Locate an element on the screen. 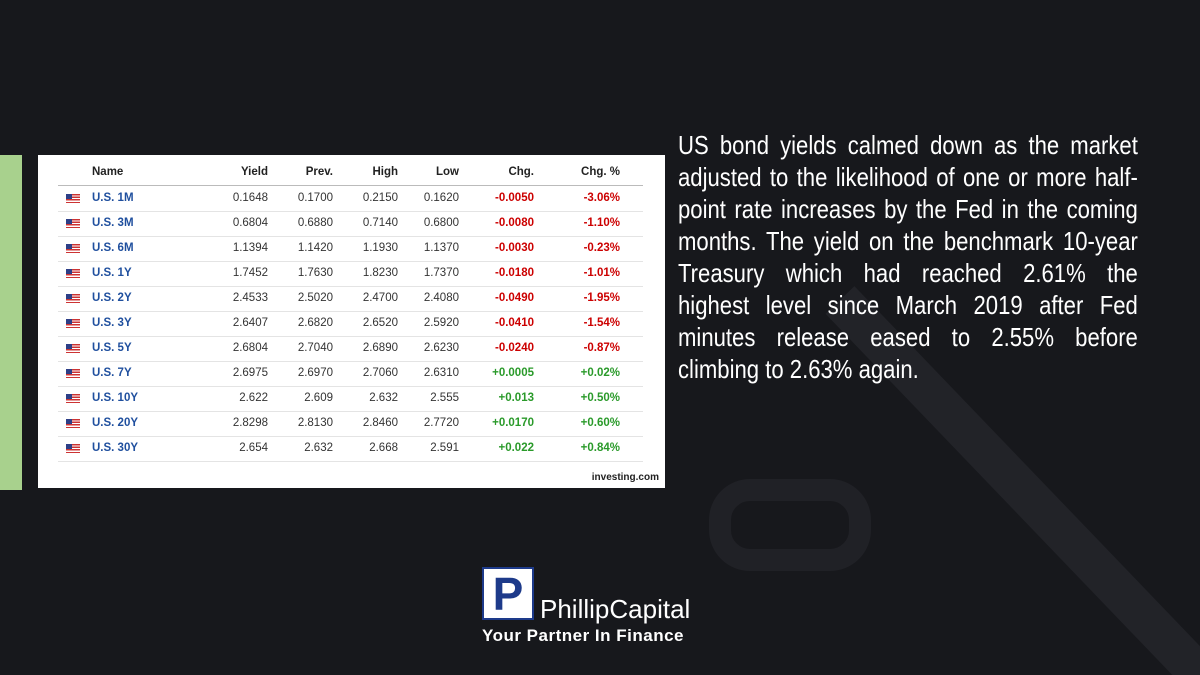  cell: 2.8460 is located at coordinates (380, 423).